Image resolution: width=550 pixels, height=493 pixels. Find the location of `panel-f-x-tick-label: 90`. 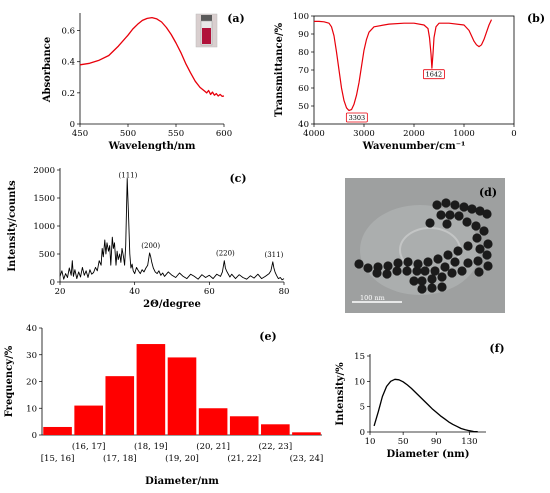

panel-f-x-tick-label: 90 is located at coordinates (436, 442).